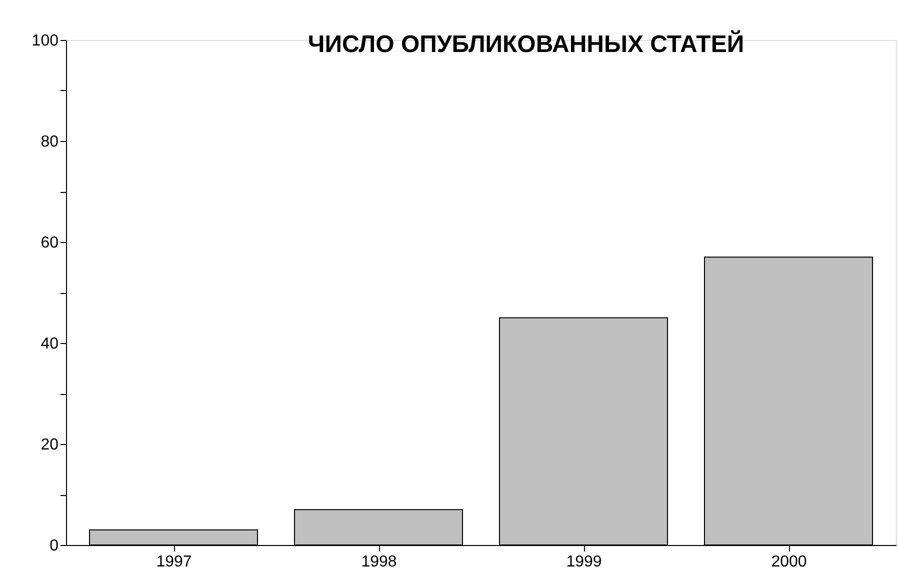  I want to click on y-tick-label: 100, so click(45, 41).